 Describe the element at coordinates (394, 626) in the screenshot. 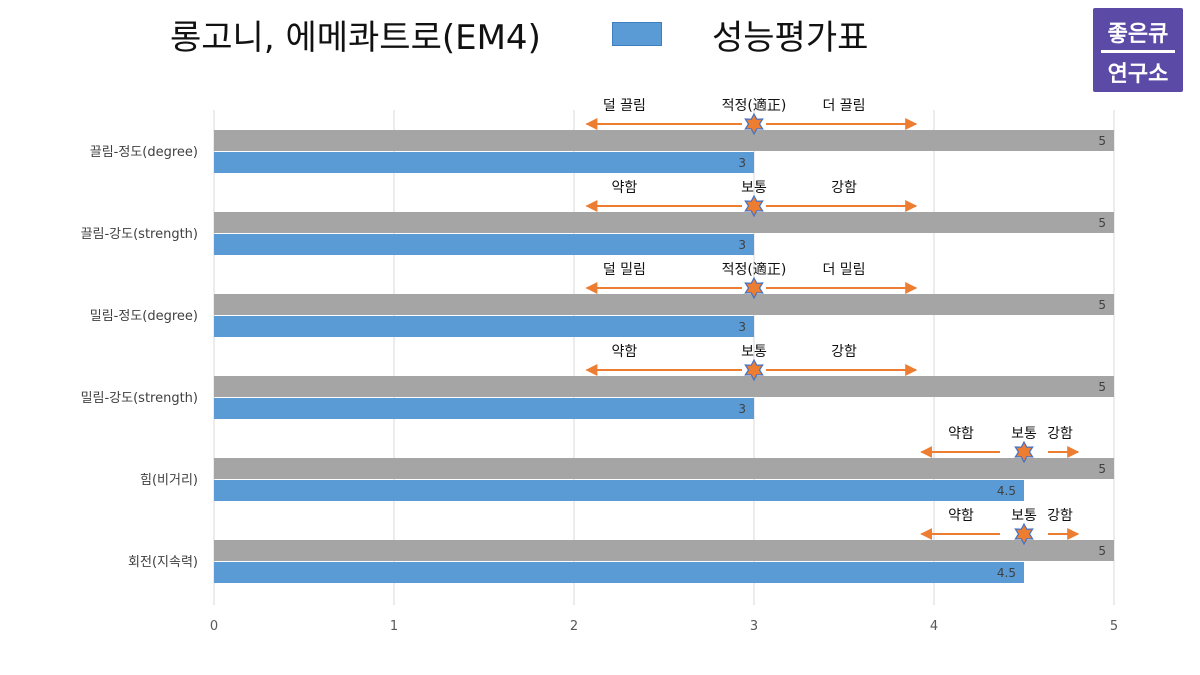

I see `x-tick-label: 1` at that location.